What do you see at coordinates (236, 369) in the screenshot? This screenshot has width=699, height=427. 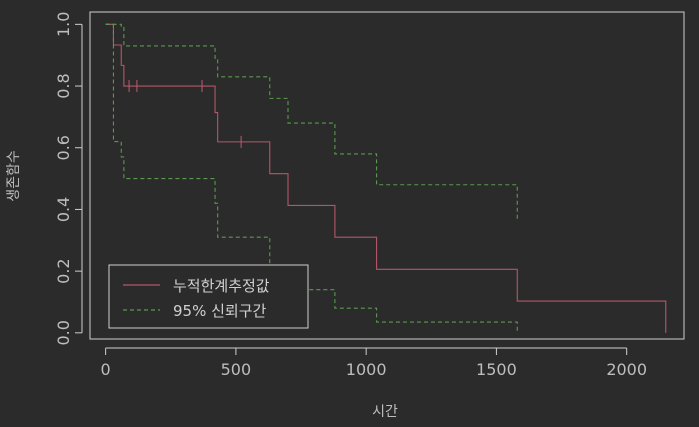 I see `x-tick-label: 500` at bounding box center [236, 369].